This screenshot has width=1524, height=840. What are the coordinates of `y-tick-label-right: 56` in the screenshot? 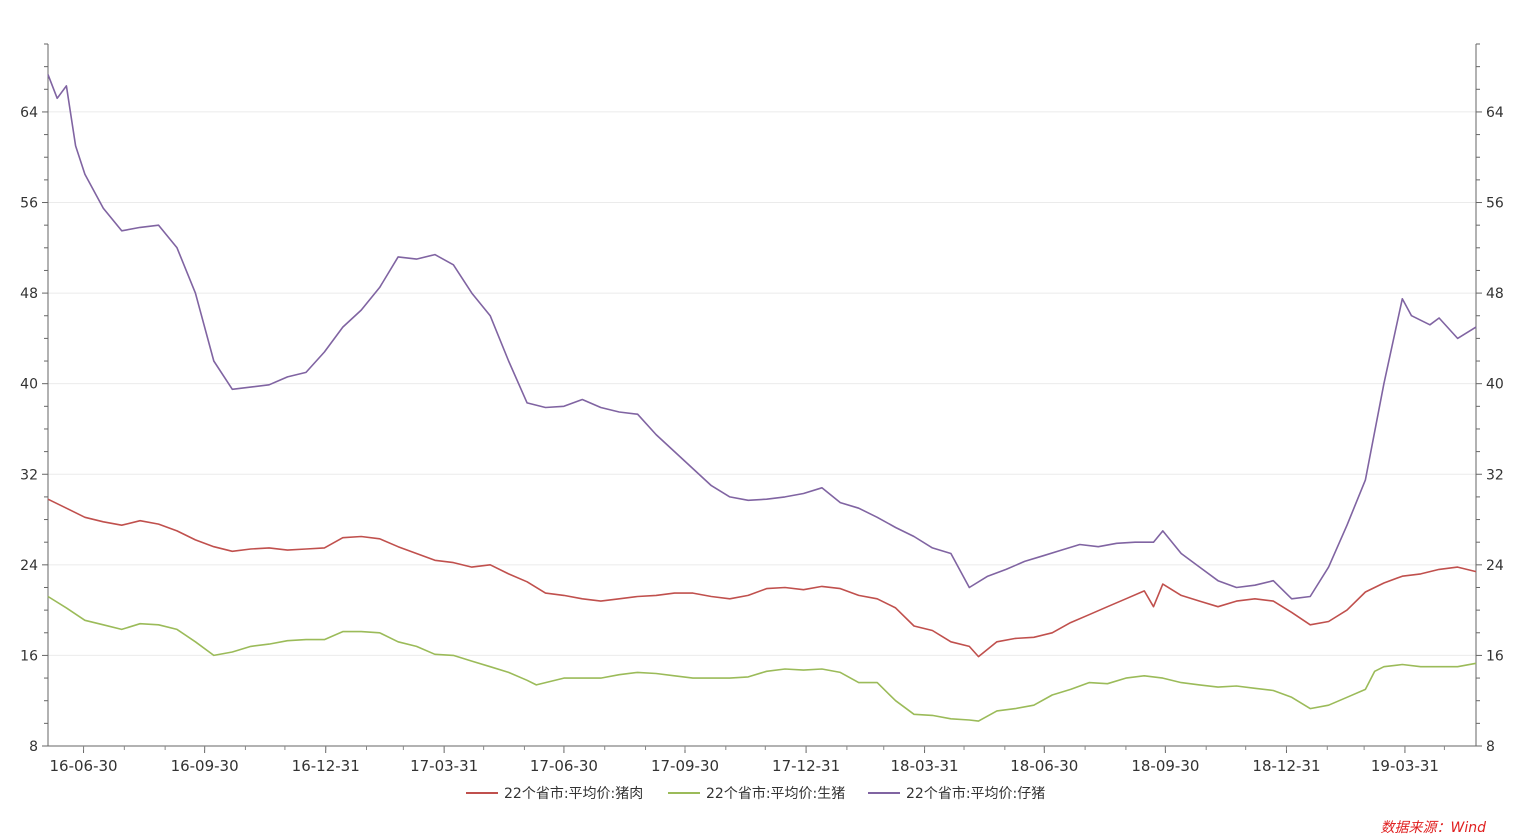 It's located at (1495, 204).